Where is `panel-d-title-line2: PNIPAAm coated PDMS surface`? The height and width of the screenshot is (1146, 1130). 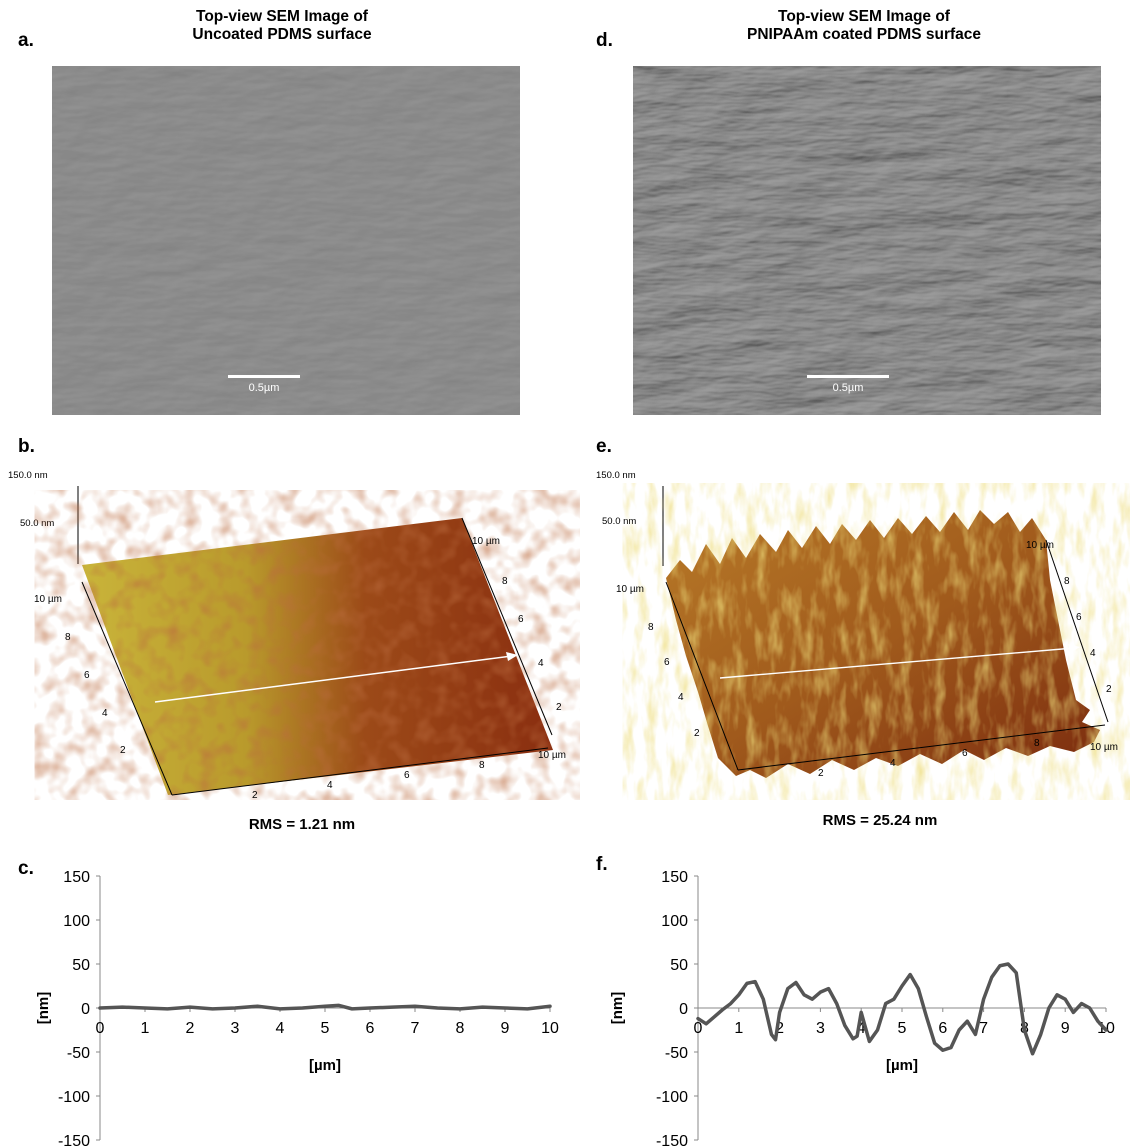
panel-d-title-line2: PNIPAAm coated PDMS surface is located at coordinates (864, 34).